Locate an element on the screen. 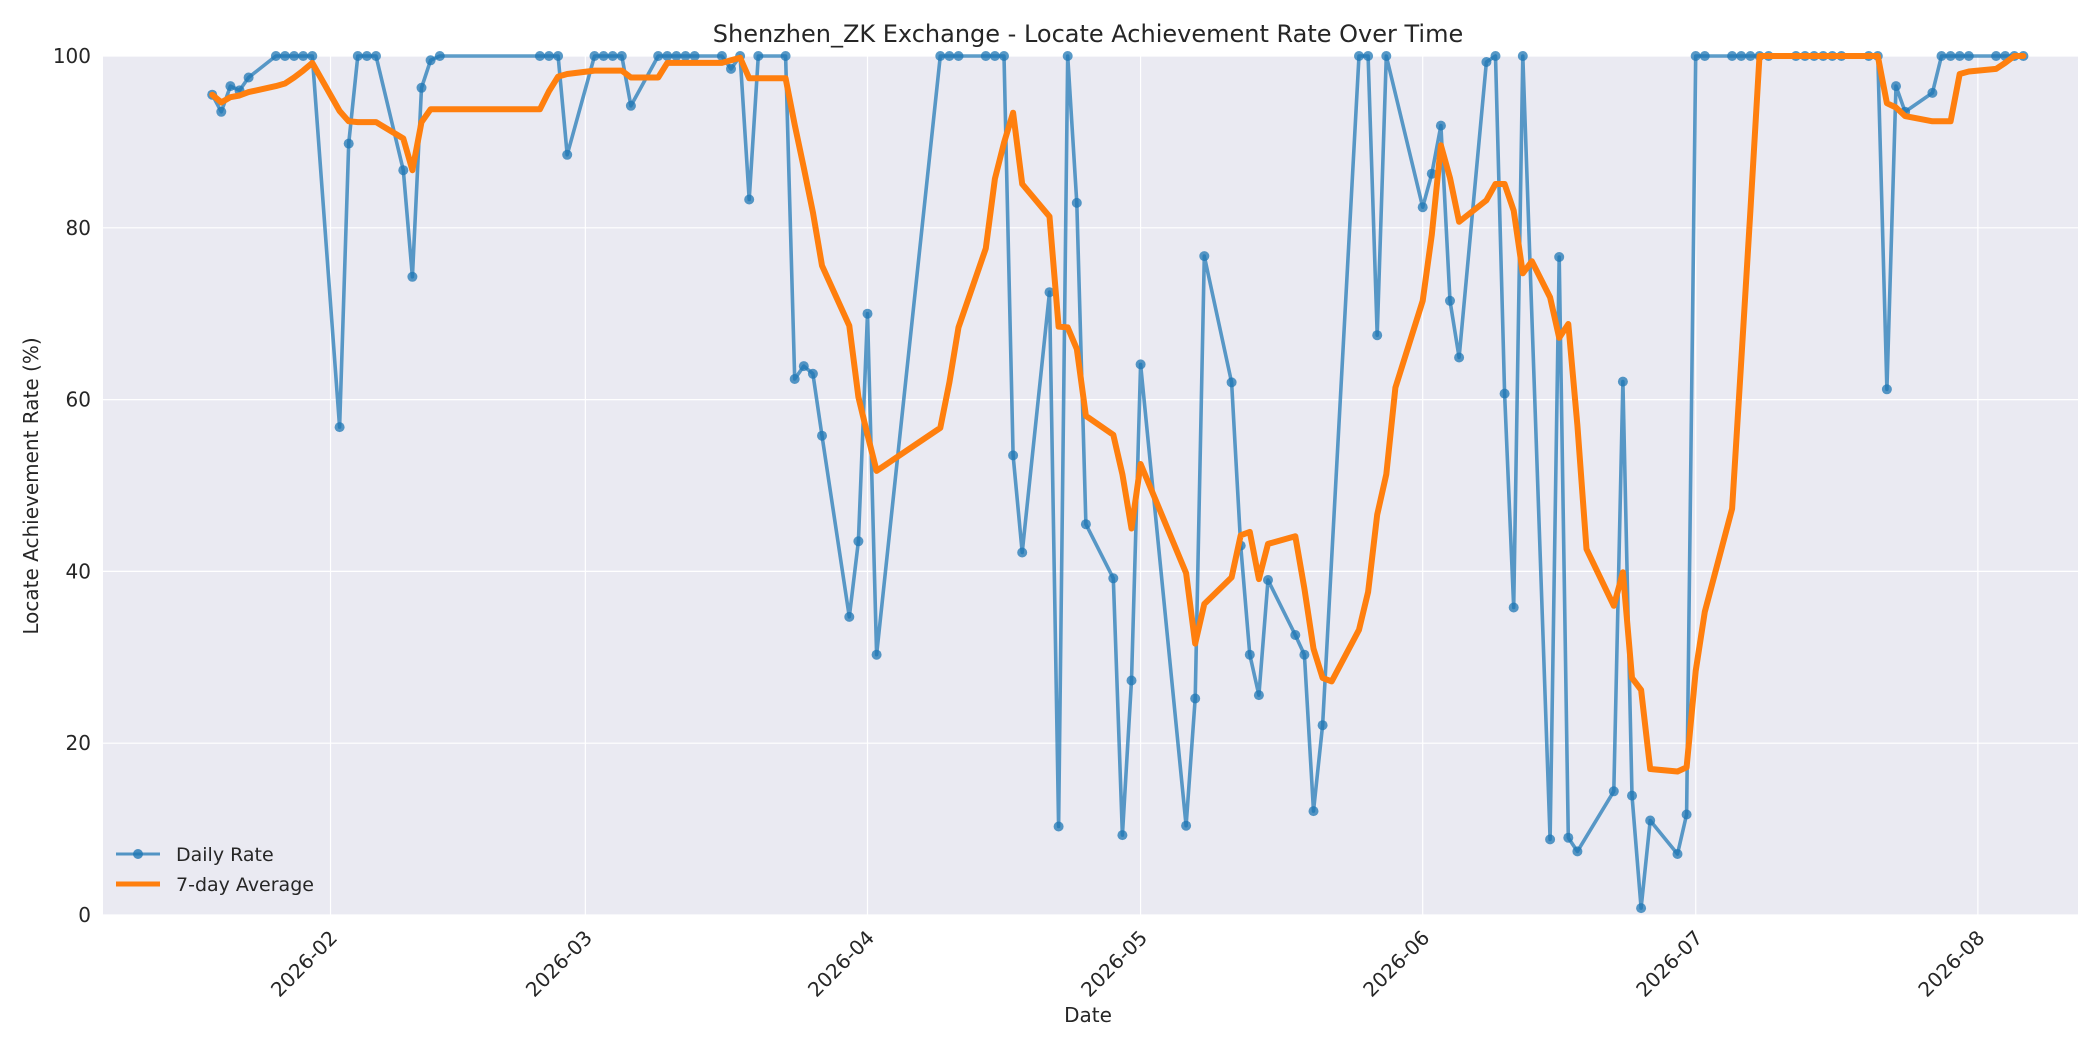  legend-daily-marker is located at coordinates (138, 854).